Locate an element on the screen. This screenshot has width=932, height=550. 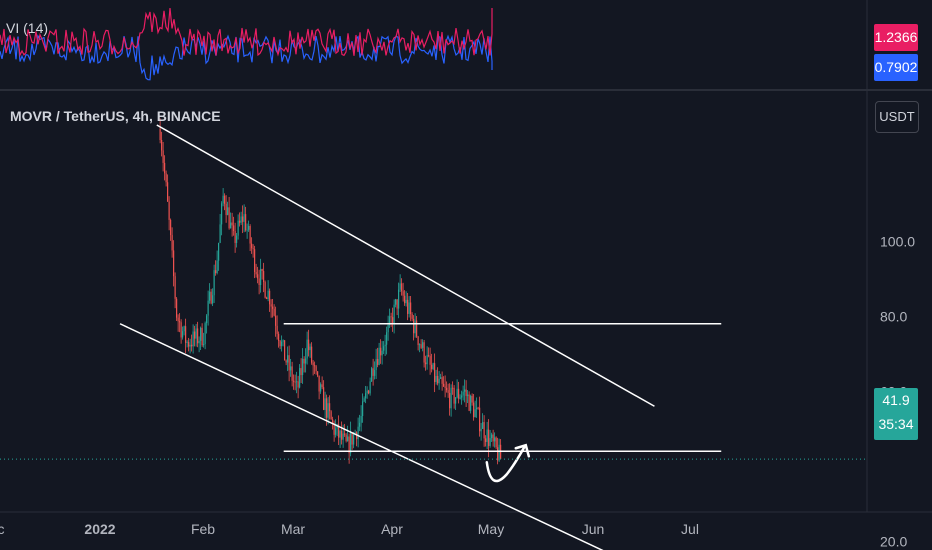
vi-plus-value-tag: 1.2366 is located at coordinates (896, 37).